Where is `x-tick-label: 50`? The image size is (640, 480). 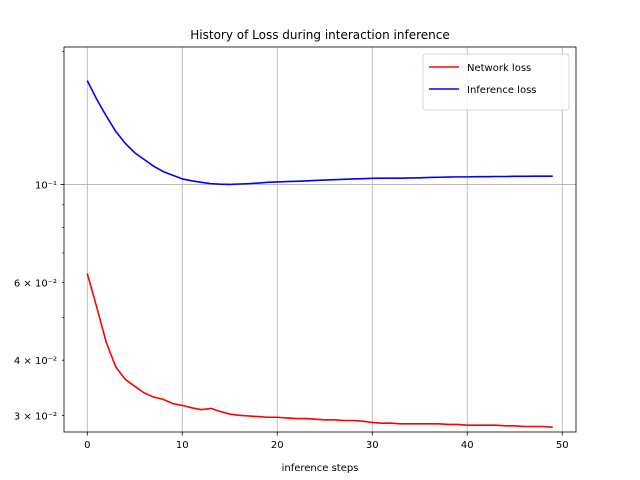 x-tick-label: 50 is located at coordinates (562, 445).